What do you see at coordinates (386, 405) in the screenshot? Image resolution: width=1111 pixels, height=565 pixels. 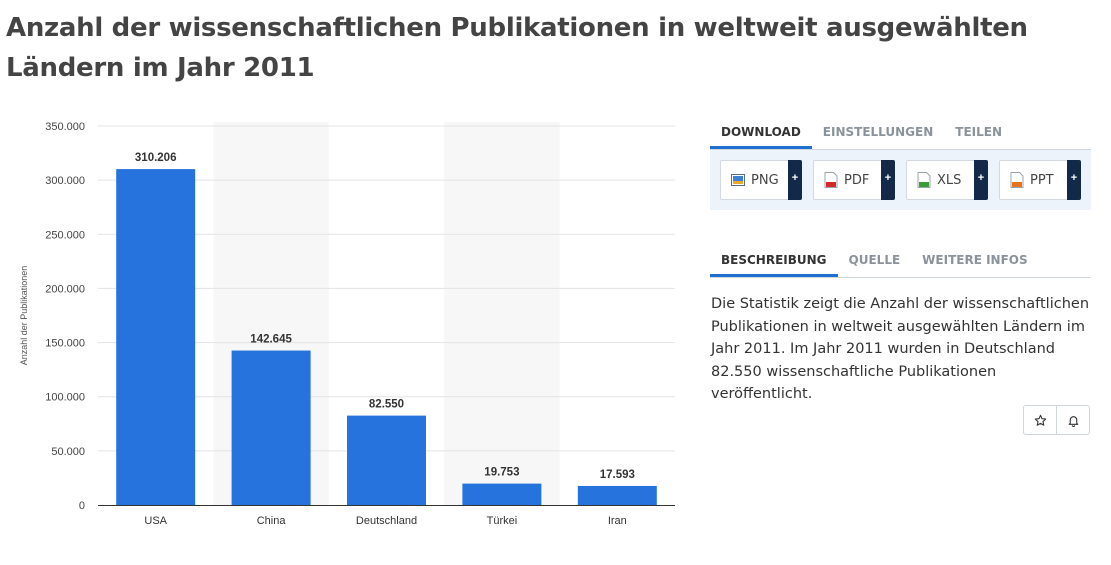 I see `bar-value-label: 82.550` at bounding box center [386, 405].